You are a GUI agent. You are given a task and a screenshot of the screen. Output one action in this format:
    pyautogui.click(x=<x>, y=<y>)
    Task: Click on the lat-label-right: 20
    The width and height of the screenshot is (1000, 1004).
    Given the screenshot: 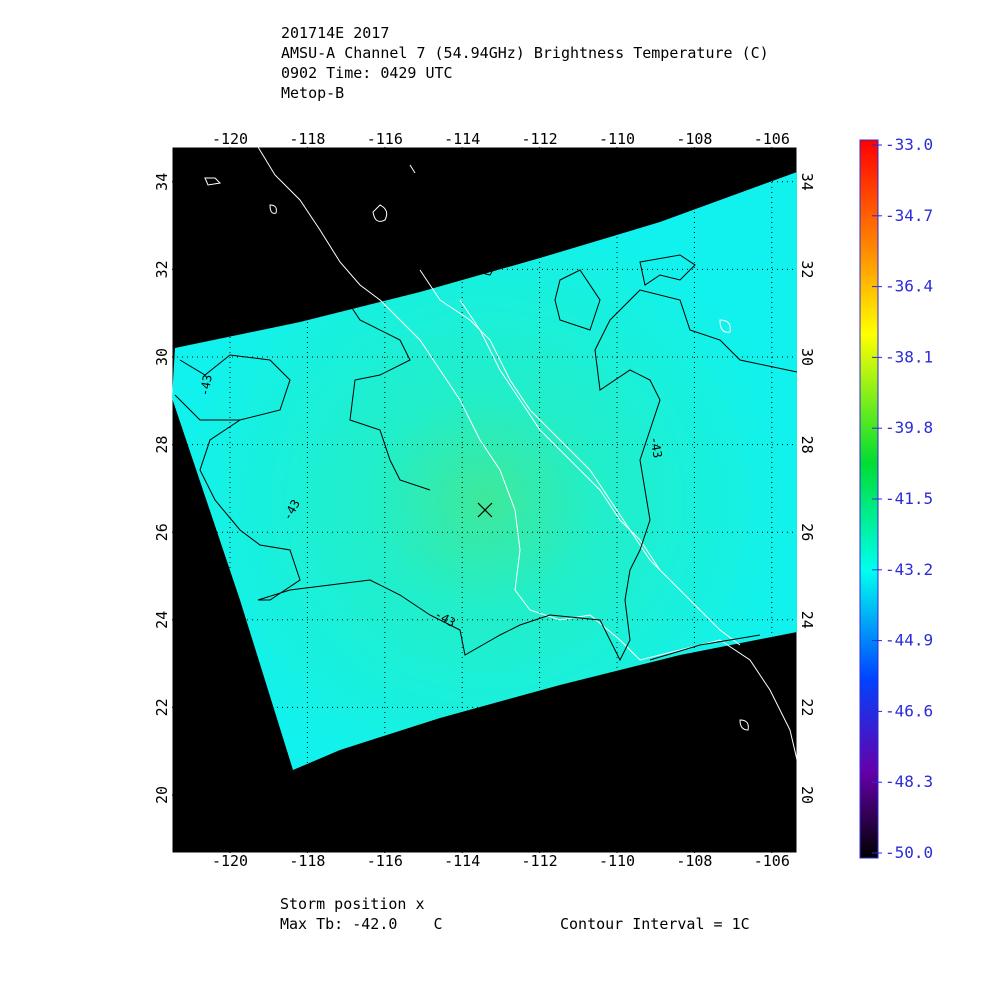 What is the action you would take?
    pyautogui.click(x=807, y=795)
    